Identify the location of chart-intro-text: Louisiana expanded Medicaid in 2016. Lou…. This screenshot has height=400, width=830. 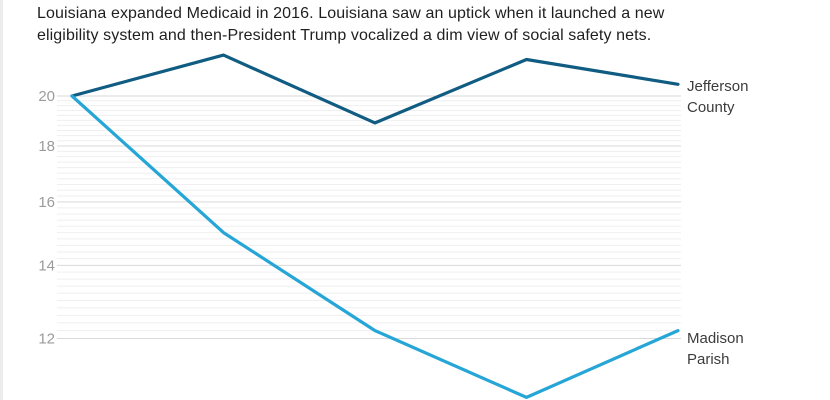
(350, 25).